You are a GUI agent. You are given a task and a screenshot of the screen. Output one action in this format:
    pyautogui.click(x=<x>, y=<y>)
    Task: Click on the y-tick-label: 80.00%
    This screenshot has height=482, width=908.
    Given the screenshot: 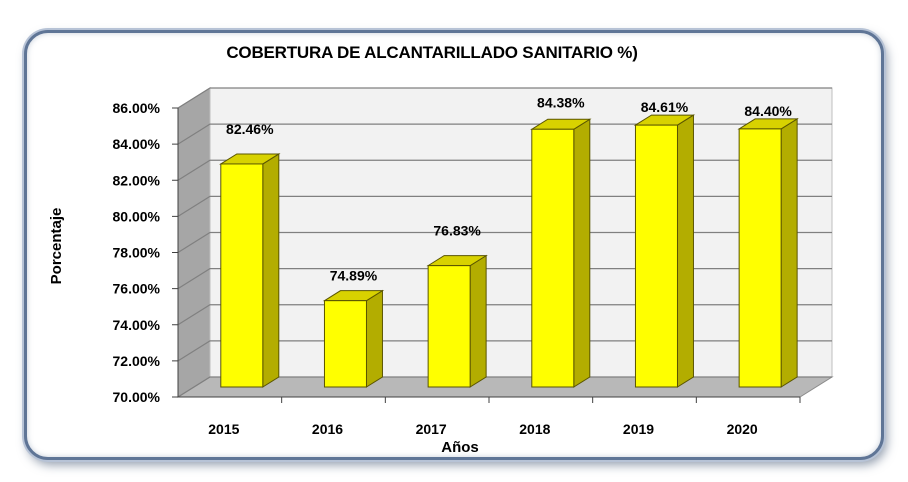 What is the action you would take?
    pyautogui.click(x=137, y=216)
    